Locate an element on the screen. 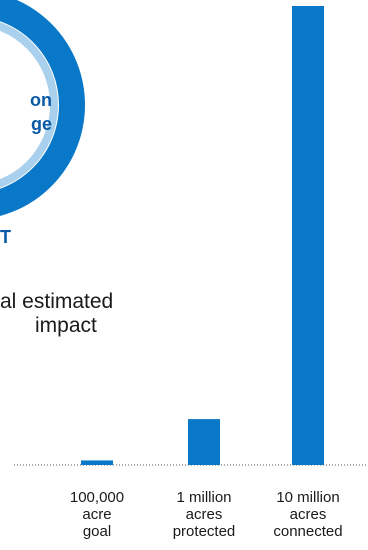 The width and height of the screenshot is (368, 550). category-label-0: 100,000 acre goal is located at coordinates (97, 514).